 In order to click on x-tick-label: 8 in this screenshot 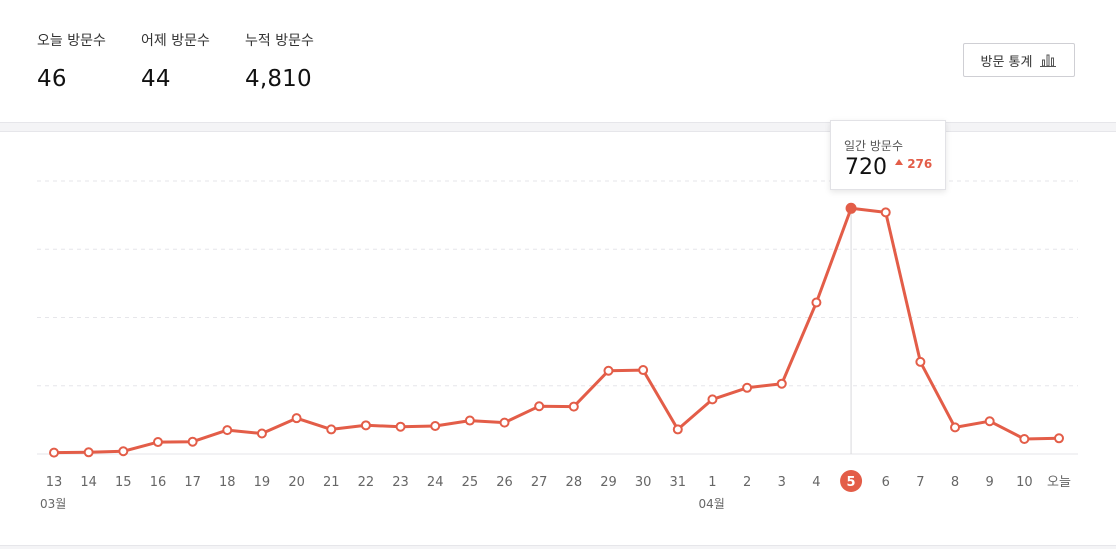, I will do `click(955, 482)`.